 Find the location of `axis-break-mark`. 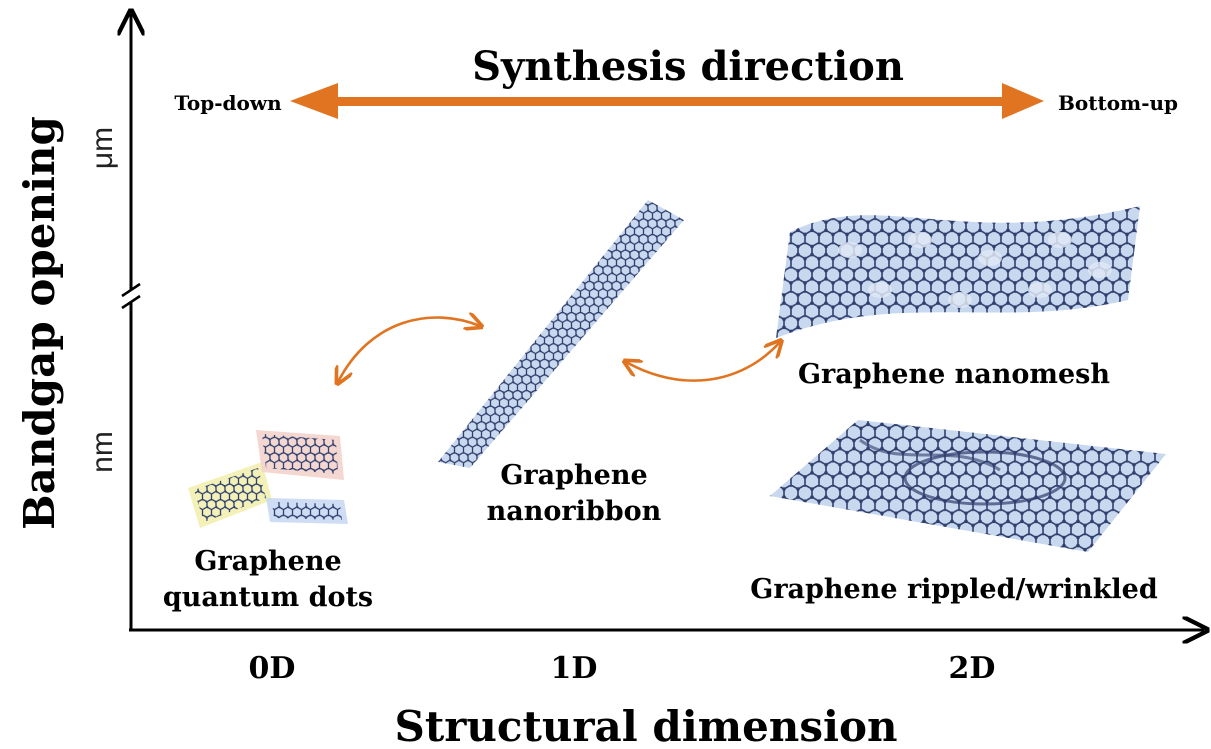

axis-break-mark is located at coordinates (131, 296).